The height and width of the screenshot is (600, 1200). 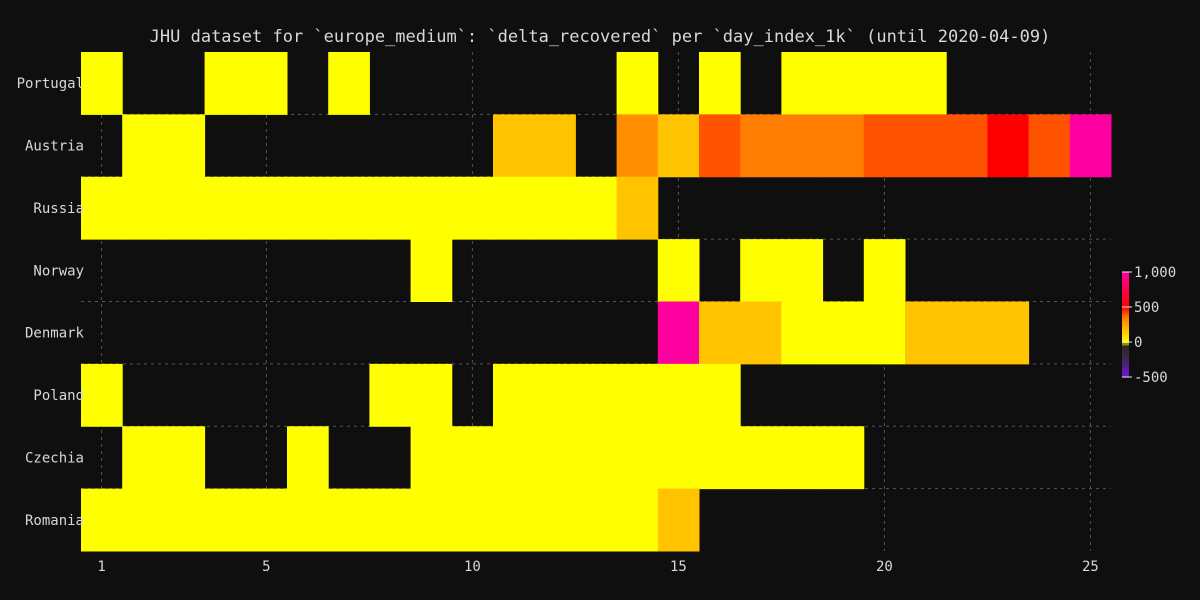 I want to click on x-tick-label: 5, so click(x=266, y=567).